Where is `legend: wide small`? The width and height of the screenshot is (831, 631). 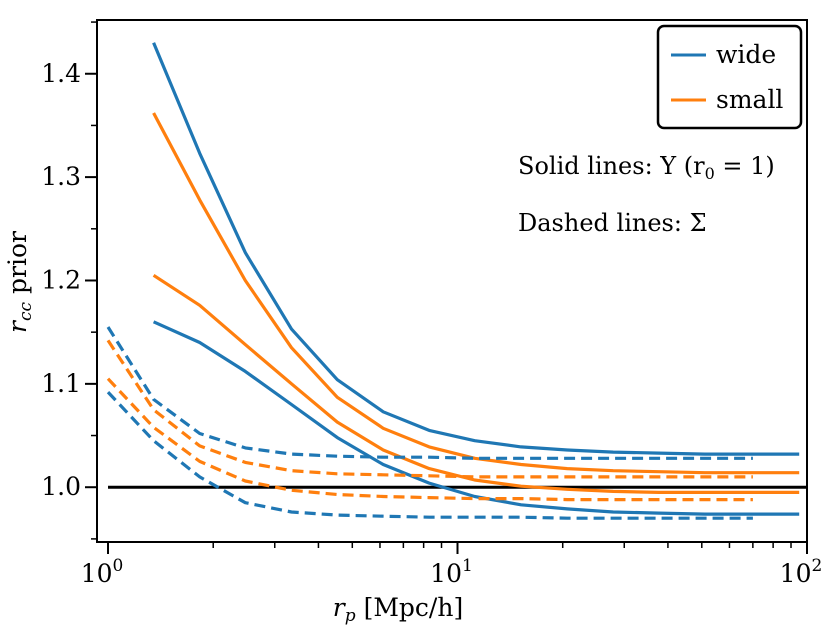
legend: wide small is located at coordinates (729, 77).